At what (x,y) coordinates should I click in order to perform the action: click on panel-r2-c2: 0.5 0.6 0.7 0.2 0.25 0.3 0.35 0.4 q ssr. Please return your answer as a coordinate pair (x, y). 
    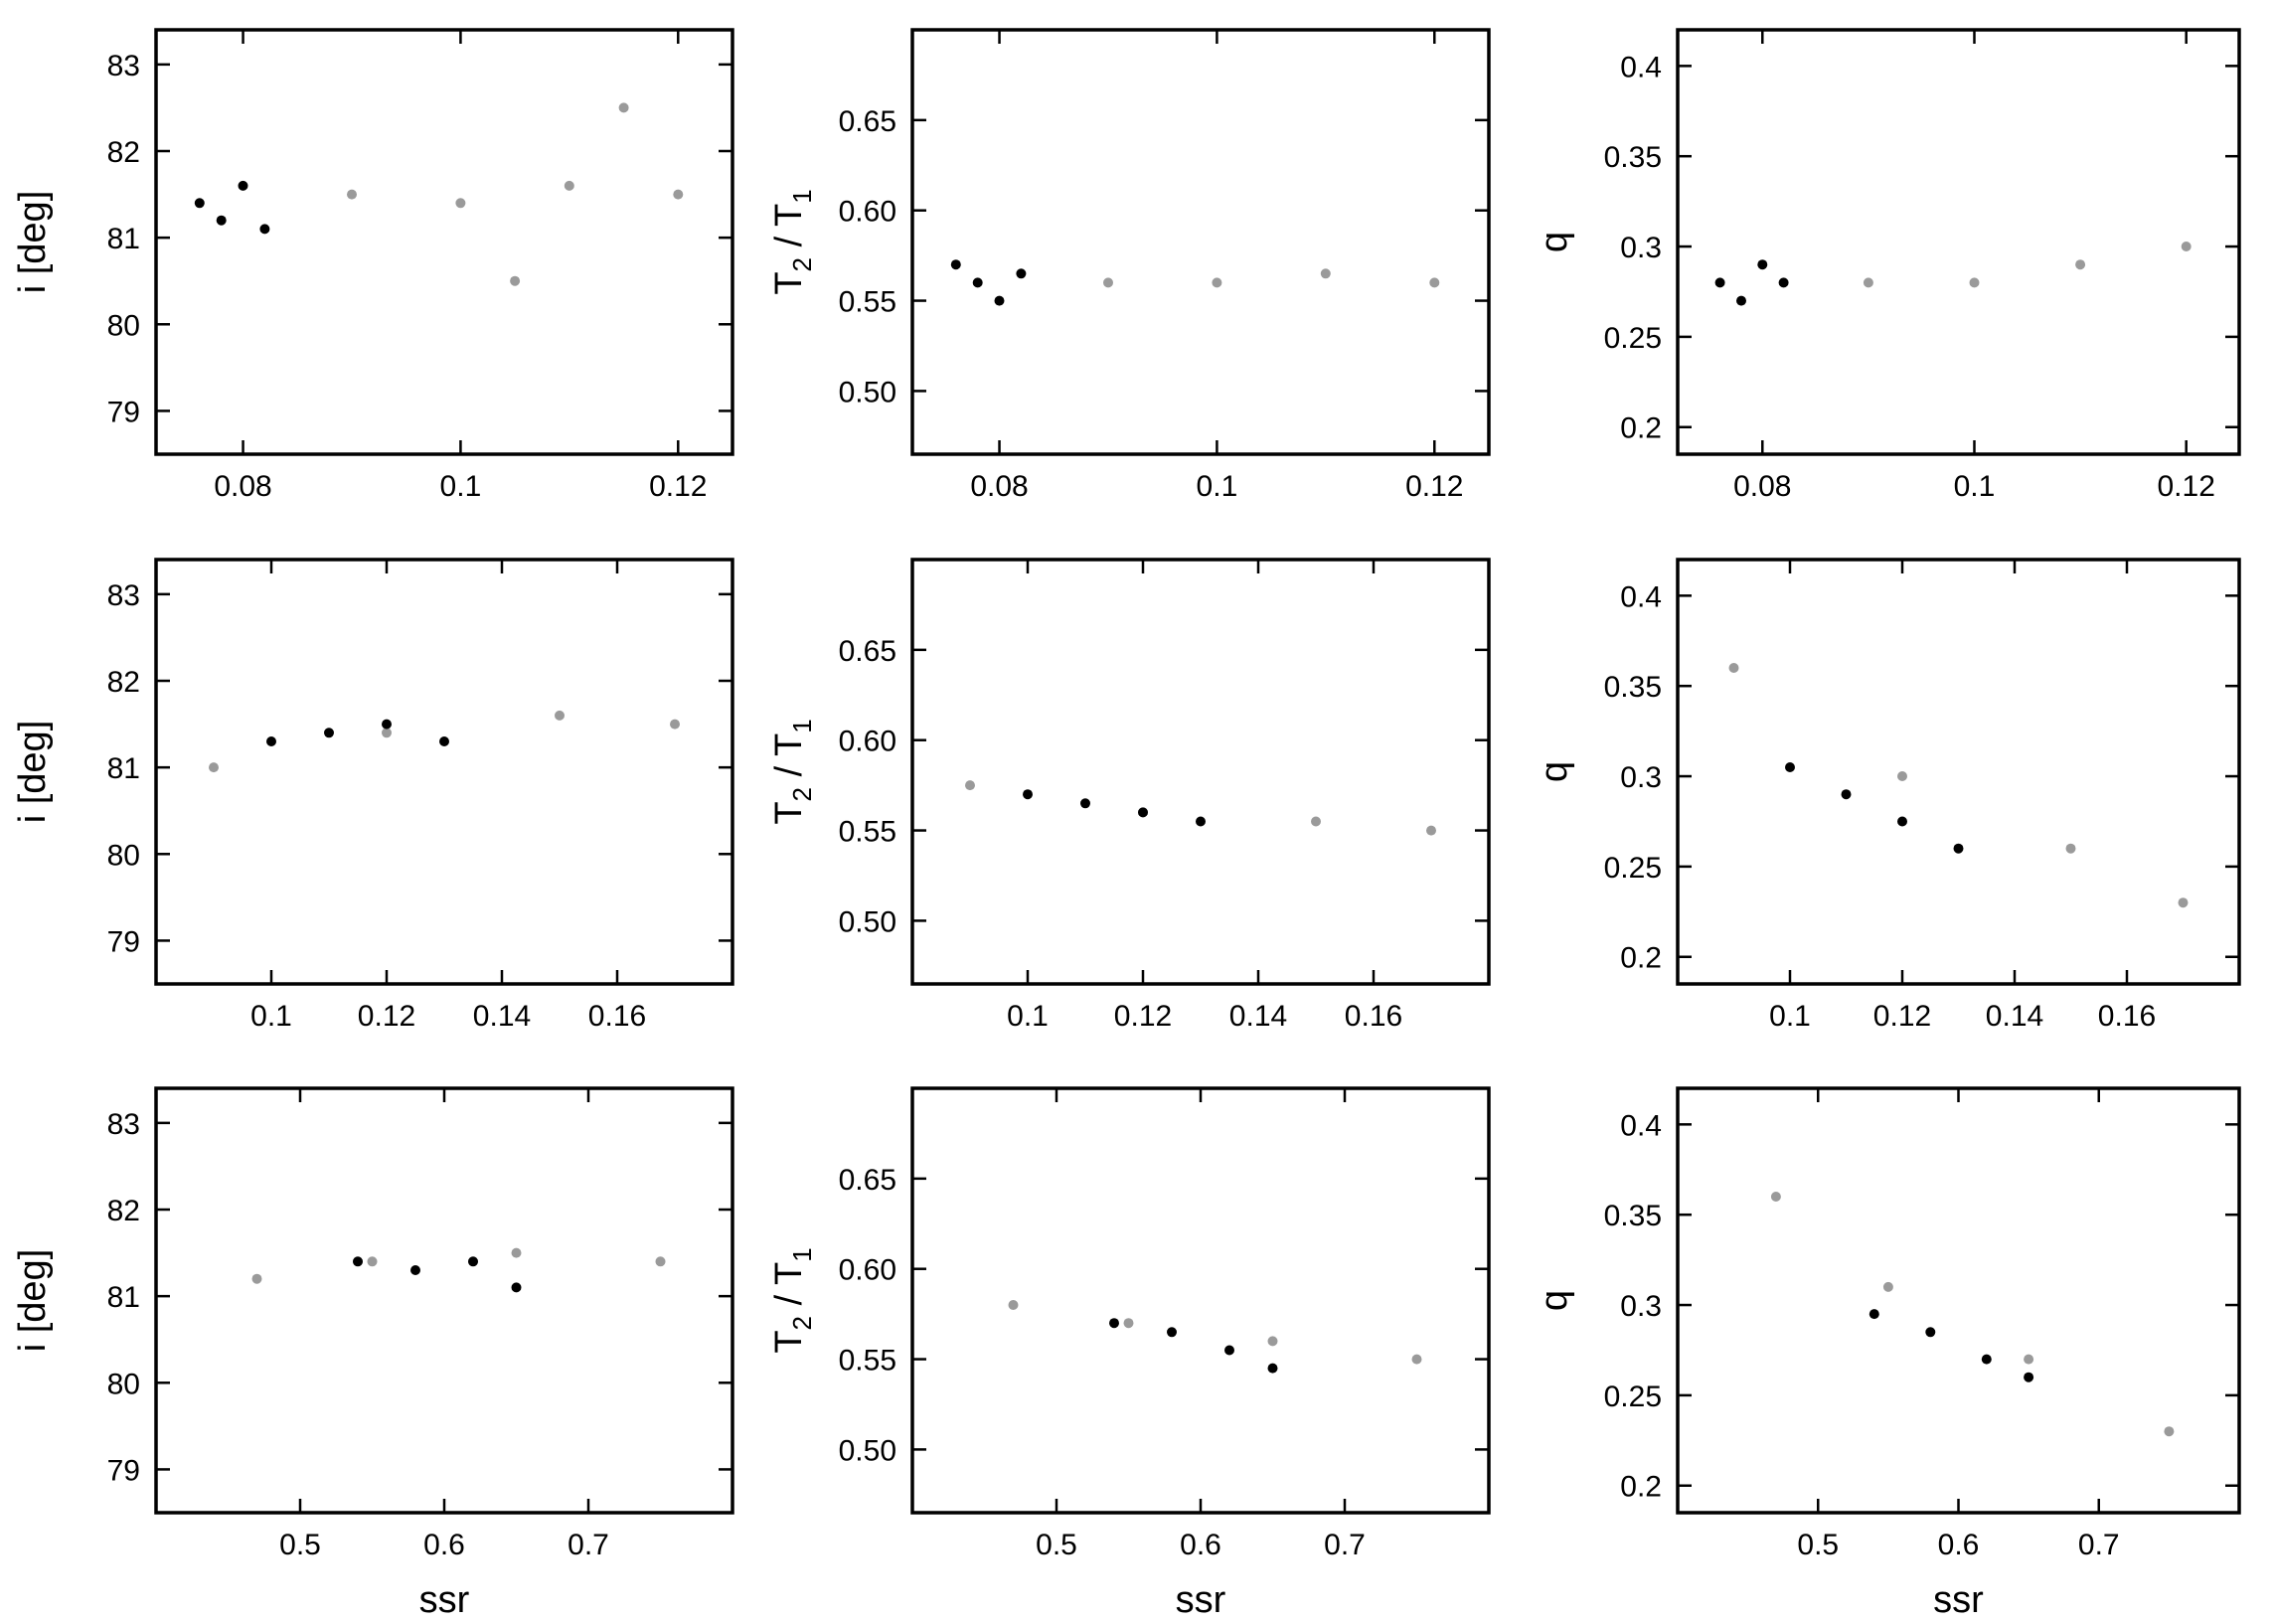
    Looking at the image, I should click on (1887, 1353).